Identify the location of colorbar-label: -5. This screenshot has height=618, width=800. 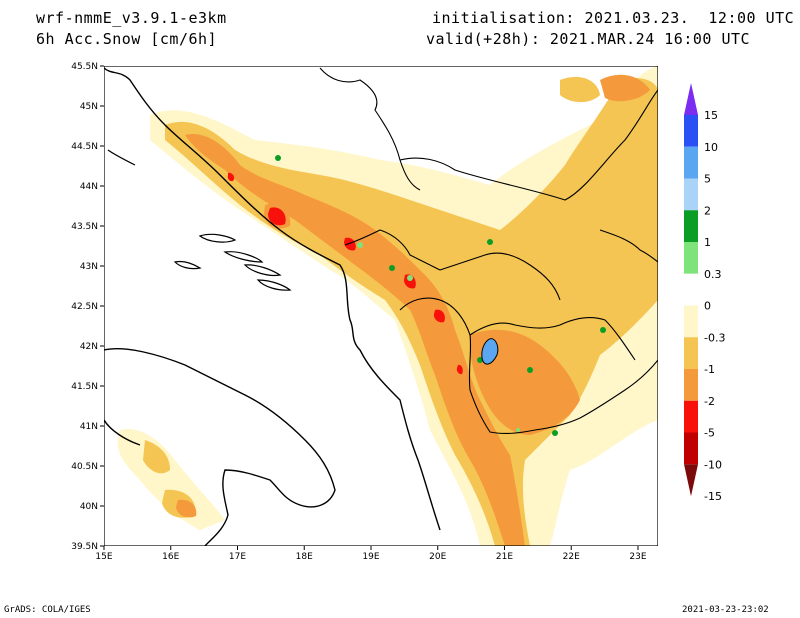
(709, 433).